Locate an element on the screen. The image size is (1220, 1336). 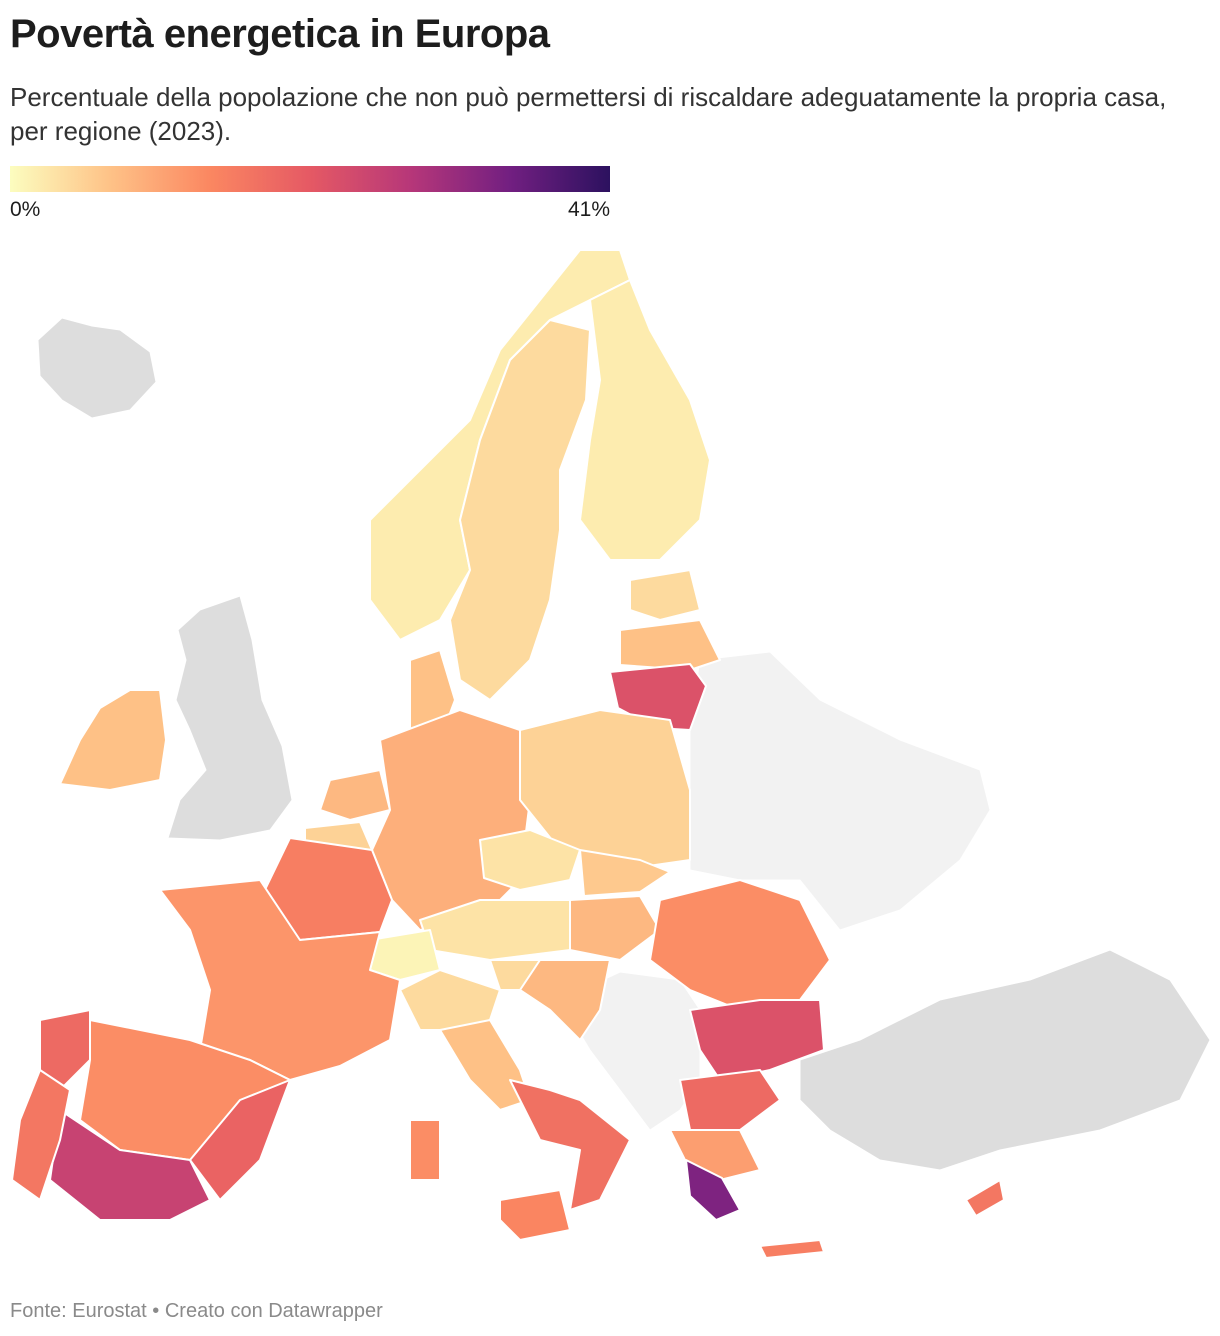
region-islanda is located at coordinates (97, 368).